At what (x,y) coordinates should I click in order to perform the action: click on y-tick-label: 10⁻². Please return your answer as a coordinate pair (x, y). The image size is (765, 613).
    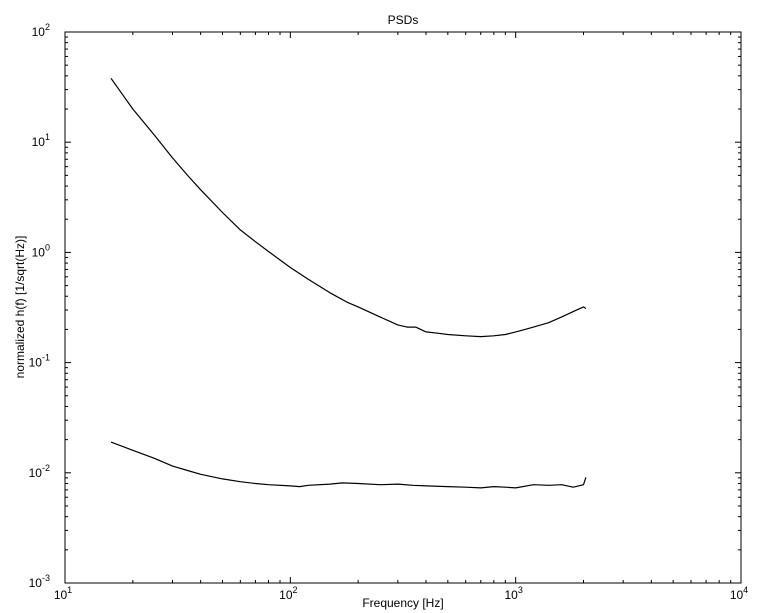
    Looking at the image, I should click on (39, 471).